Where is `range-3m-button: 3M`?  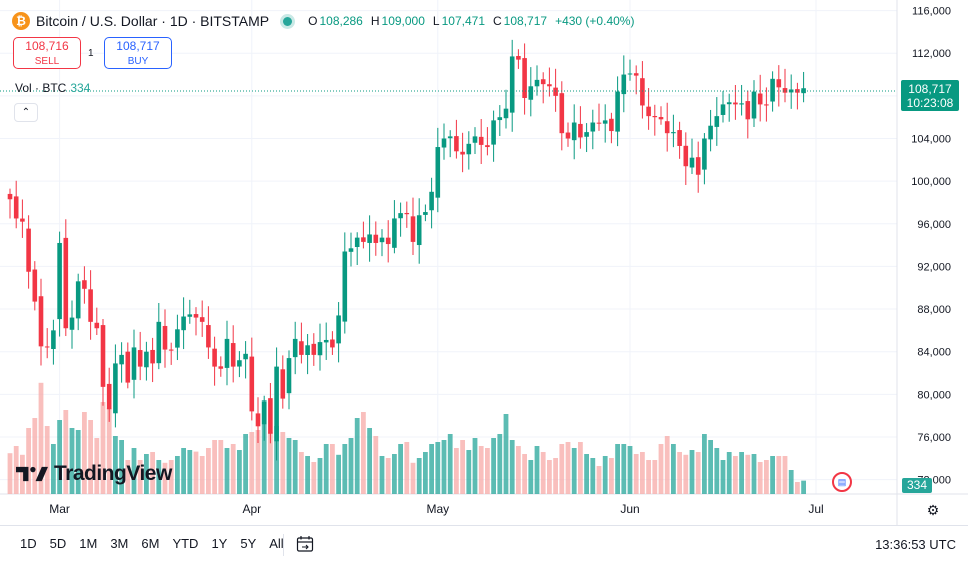 range-3m-button: 3M is located at coordinates (119, 543).